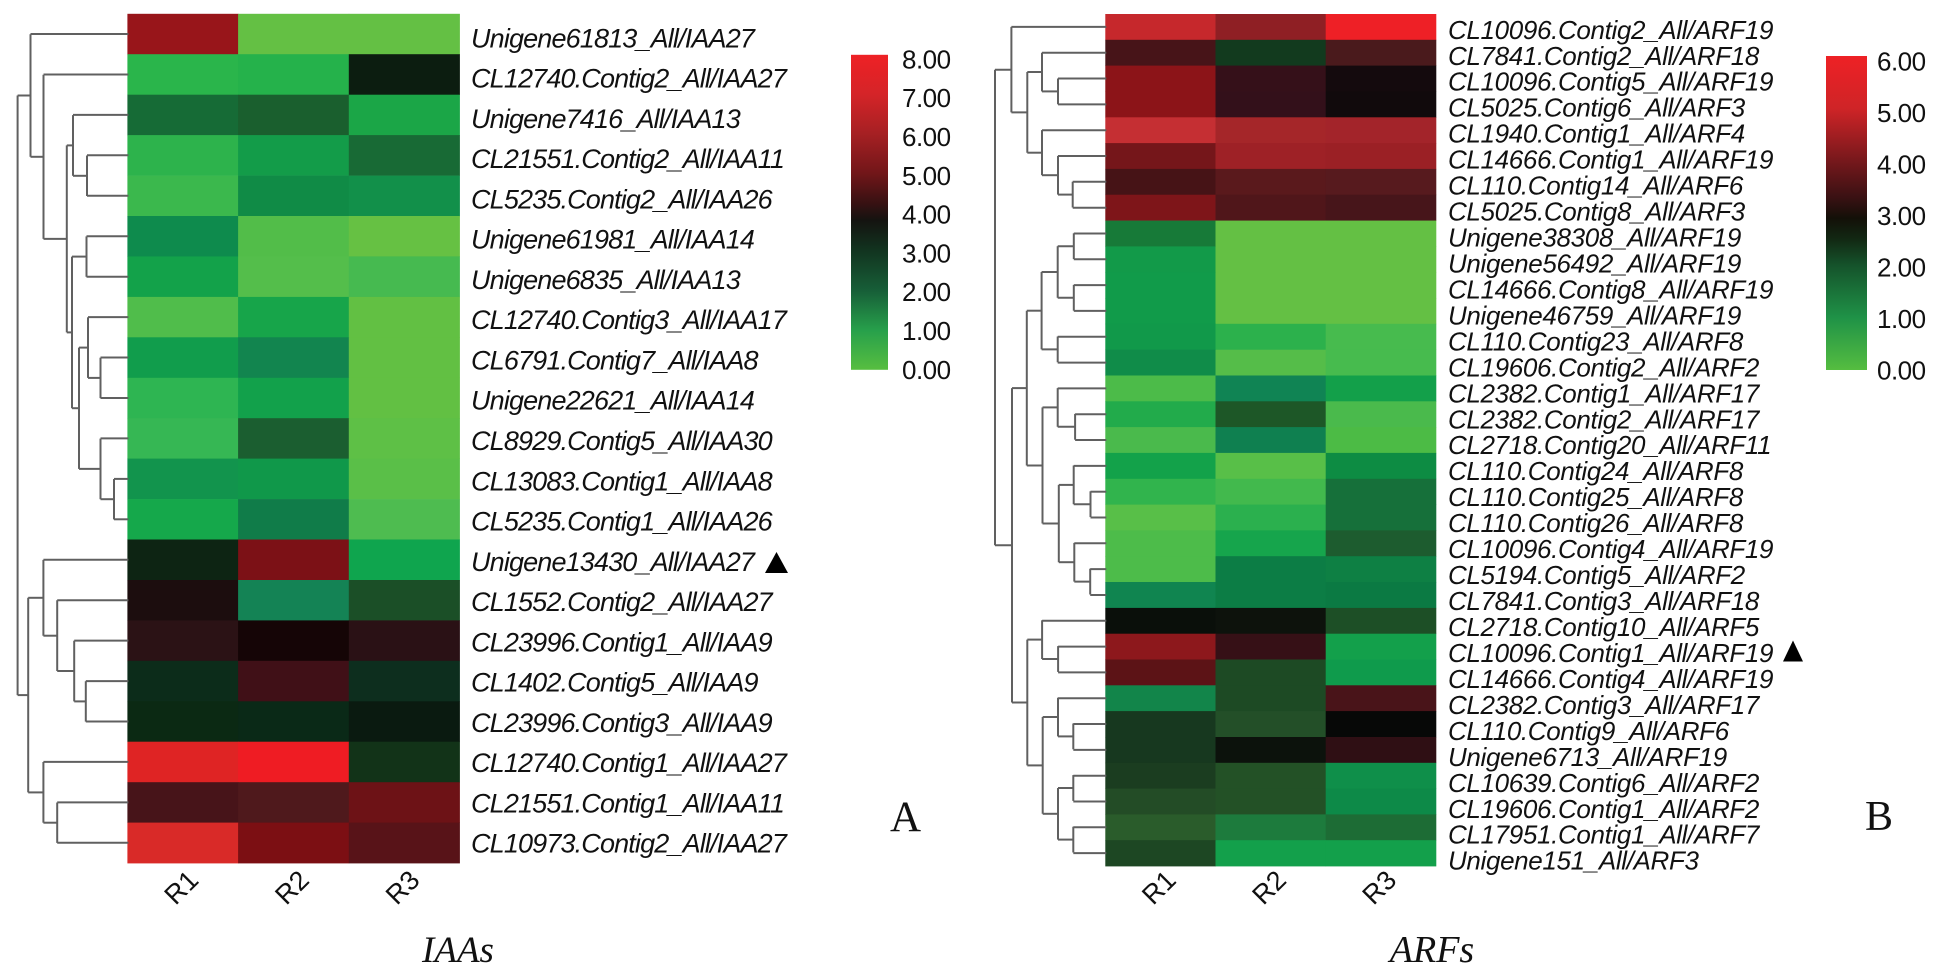 The width and height of the screenshot is (1938, 968). I want to click on svg-text: IAAs, so click(457, 949).